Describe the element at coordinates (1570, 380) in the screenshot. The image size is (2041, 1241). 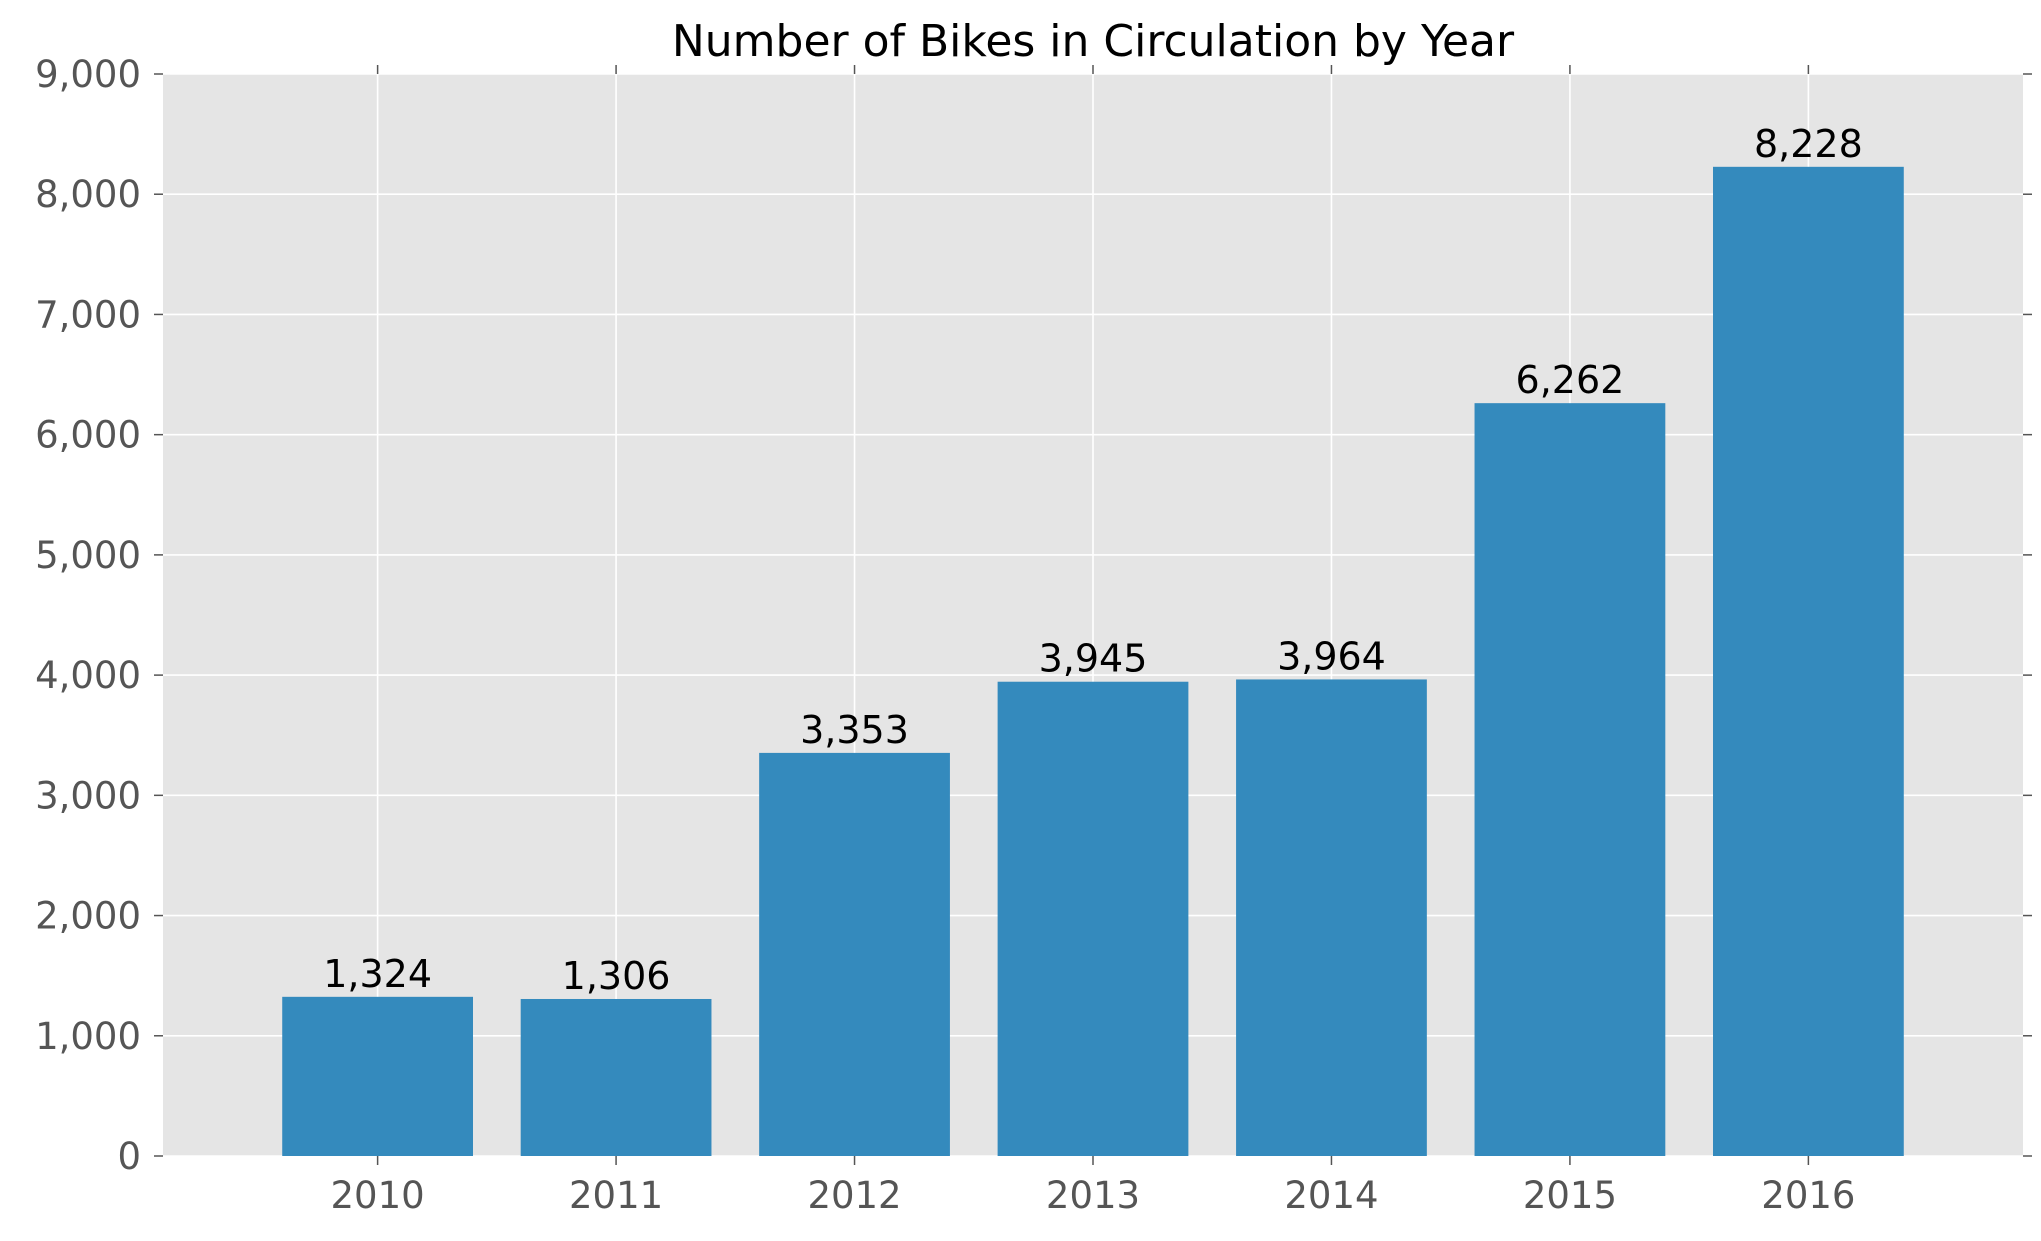
I see `bar-value-label-2015: 6,262` at that location.